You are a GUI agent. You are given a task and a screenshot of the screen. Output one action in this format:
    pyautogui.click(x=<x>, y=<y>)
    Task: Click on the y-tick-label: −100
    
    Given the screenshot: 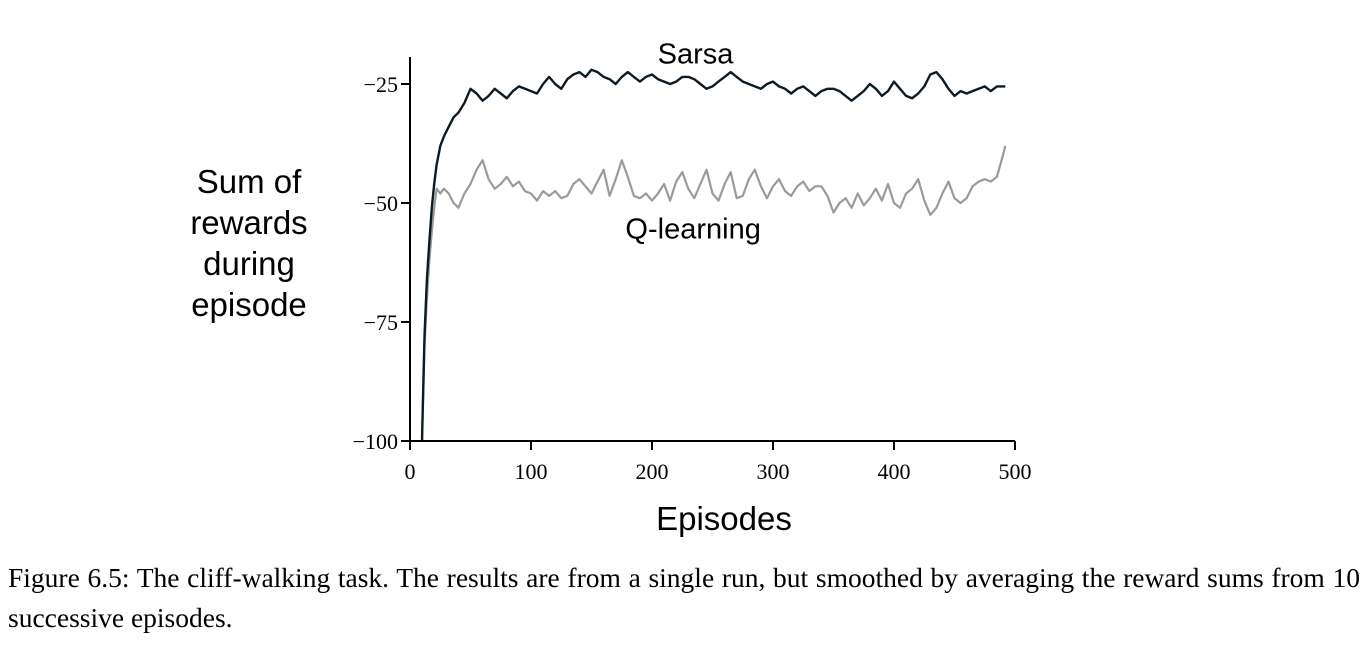 What is the action you would take?
    pyautogui.click(x=375, y=441)
    